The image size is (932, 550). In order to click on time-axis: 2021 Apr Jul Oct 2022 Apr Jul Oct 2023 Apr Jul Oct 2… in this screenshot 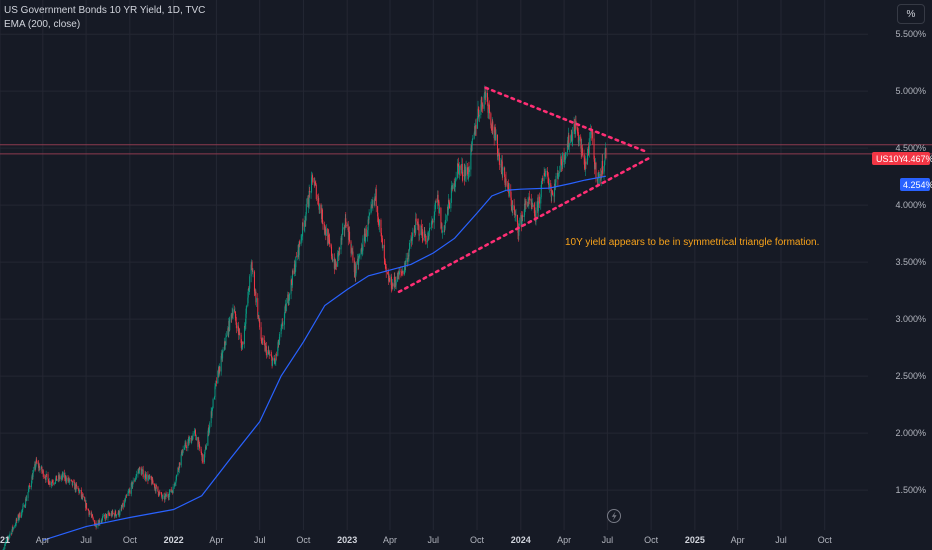, I will do `click(416, 540)`.